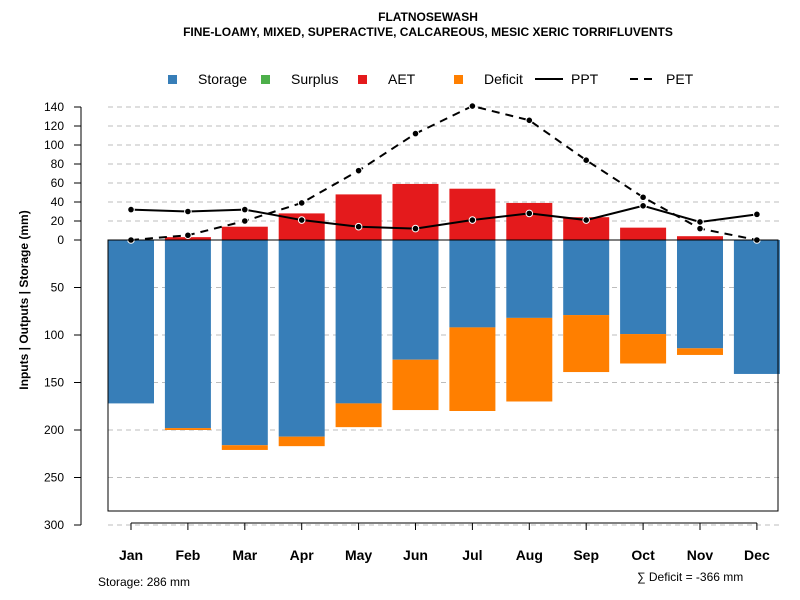  Describe the element at coordinates (54, 126) in the screenshot. I see `y-tick-label: 120` at that location.